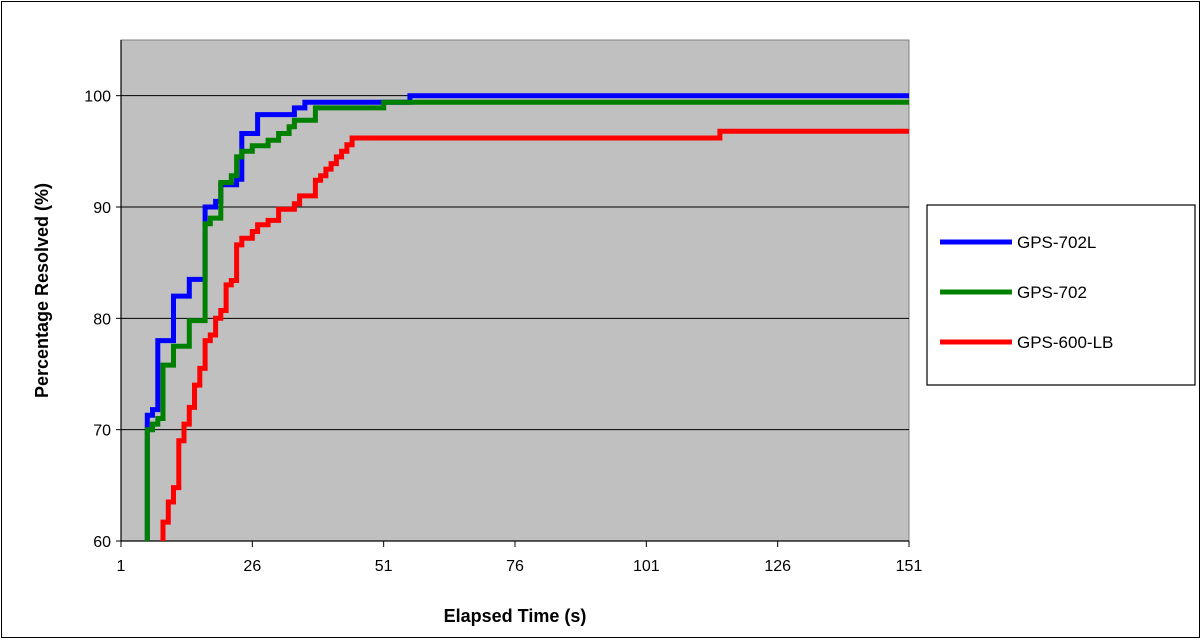  Describe the element at coordinates (646, 566) in the screenshot. I see `x-tick-label: 101` at that location.